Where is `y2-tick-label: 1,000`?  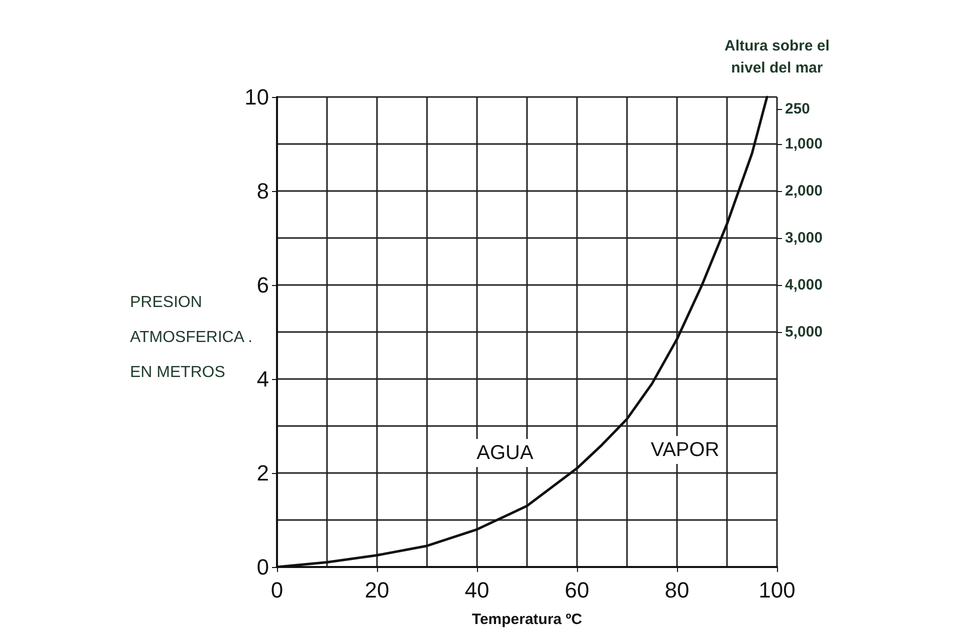 y2-tick-label: 1,000 is located at coordinates (804, 144).